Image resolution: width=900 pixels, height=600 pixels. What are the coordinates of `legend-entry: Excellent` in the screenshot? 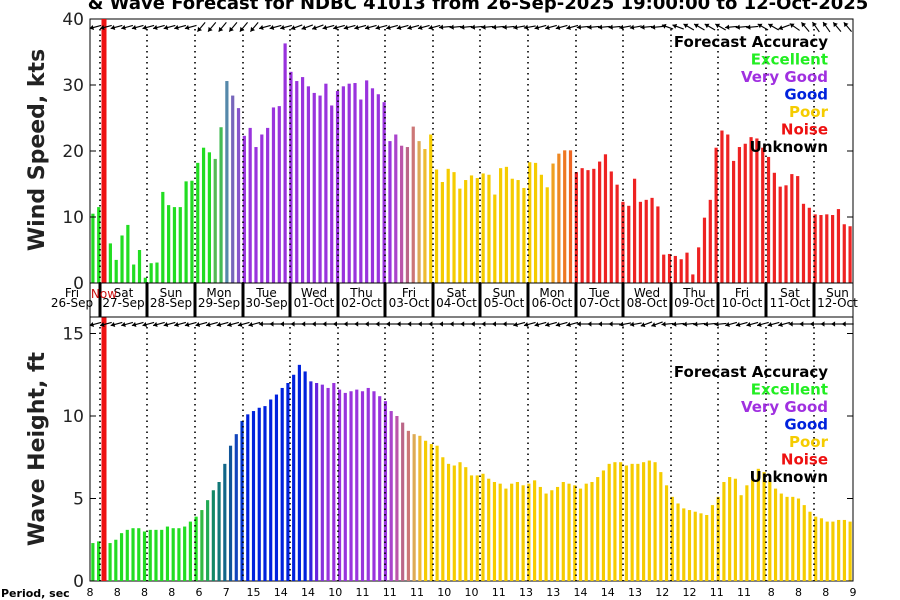 It's located at (789, 60).